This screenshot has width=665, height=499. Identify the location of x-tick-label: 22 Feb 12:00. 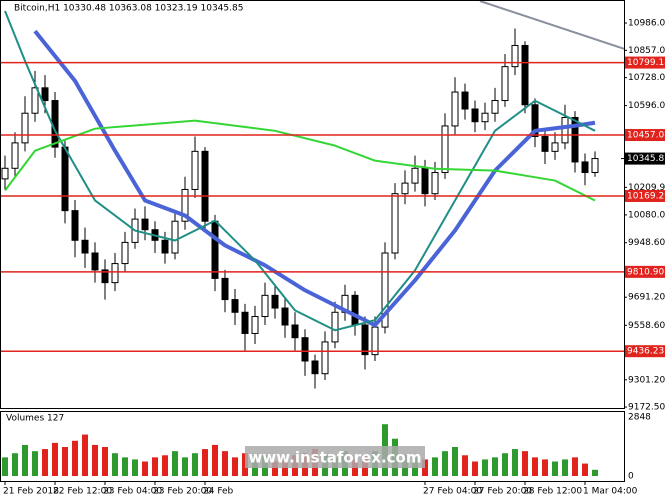
(82, 492).